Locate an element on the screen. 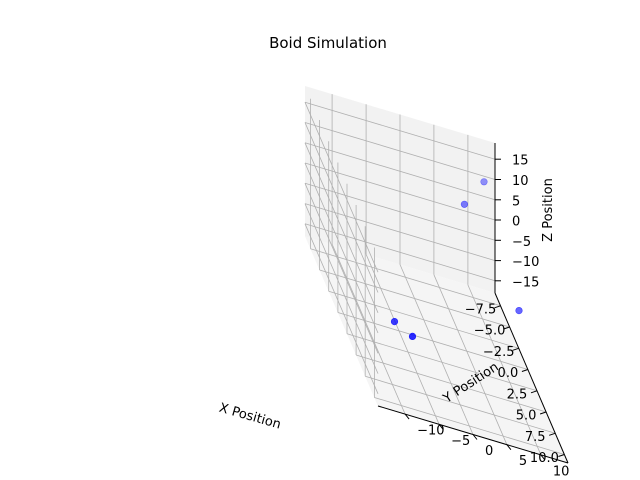 The image size is (640, 480). x-tick-label-5: 5.0 is located at coordinates (526, 416).